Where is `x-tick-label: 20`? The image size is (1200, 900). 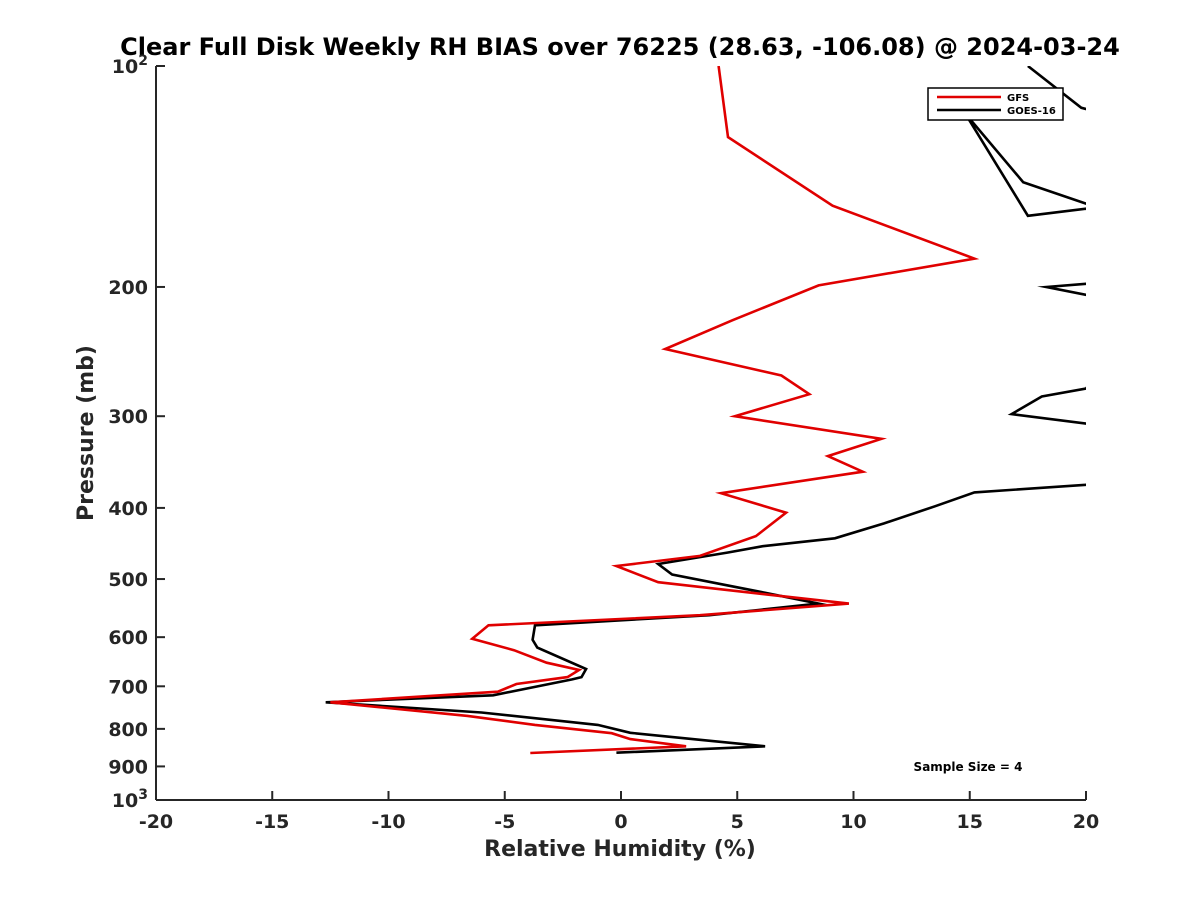 x-tick-label: 20 is located at coordinates (1086, 822).